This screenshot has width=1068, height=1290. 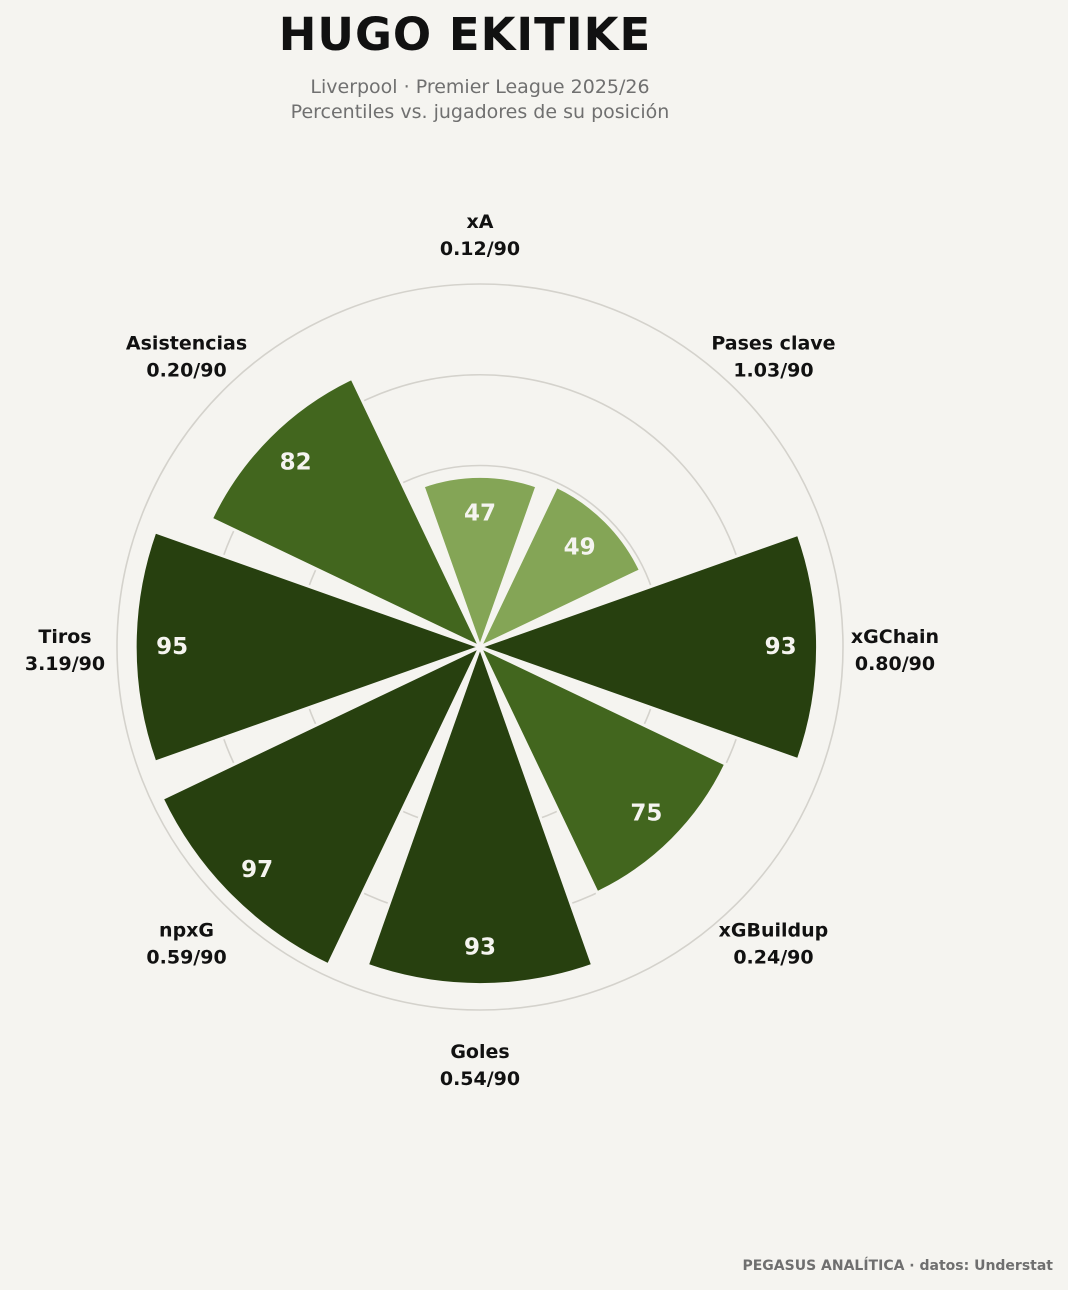 What do you see at coordinates (186, 357) in the screenshot?
I see `category-label-asistencias: Asistencias 0.20/90` at bounding box center [186, 357].